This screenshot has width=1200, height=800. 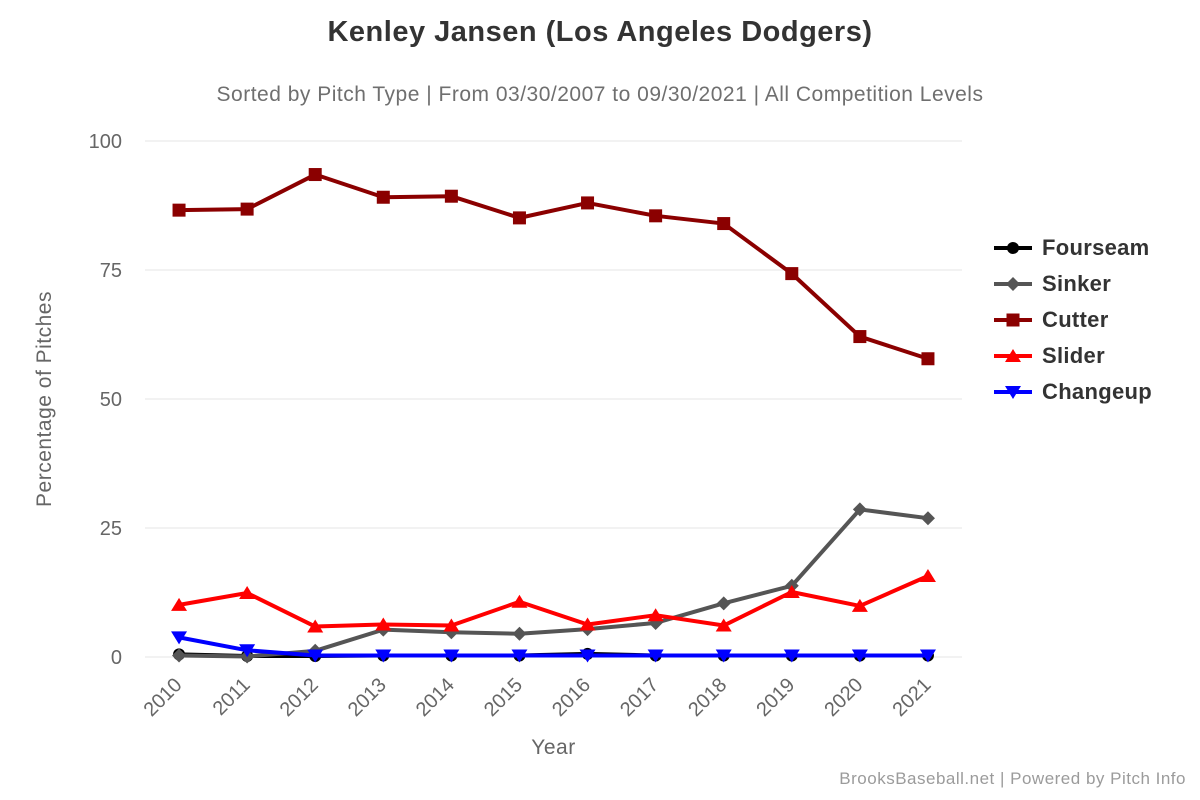 What do you see at coordinates (1013, 248) in the screenshot?
I see `circle-legend-icon` at bounding box center [1013, 248].